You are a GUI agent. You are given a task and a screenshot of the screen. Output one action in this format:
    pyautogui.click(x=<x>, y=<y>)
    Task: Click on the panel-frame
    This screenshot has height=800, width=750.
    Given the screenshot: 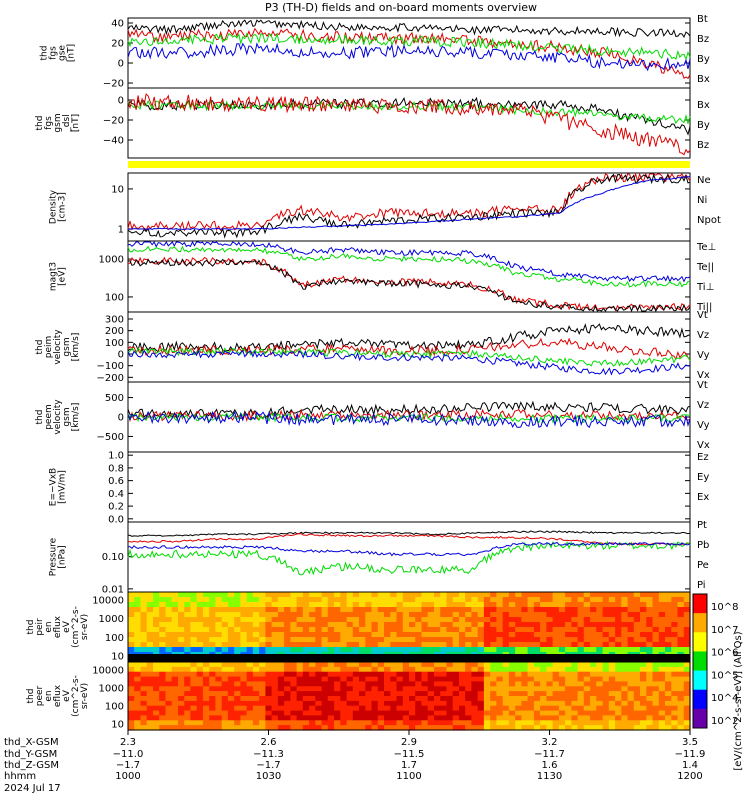 What is the action you would take?
    pyautogui.click(x=409, y=487)
    